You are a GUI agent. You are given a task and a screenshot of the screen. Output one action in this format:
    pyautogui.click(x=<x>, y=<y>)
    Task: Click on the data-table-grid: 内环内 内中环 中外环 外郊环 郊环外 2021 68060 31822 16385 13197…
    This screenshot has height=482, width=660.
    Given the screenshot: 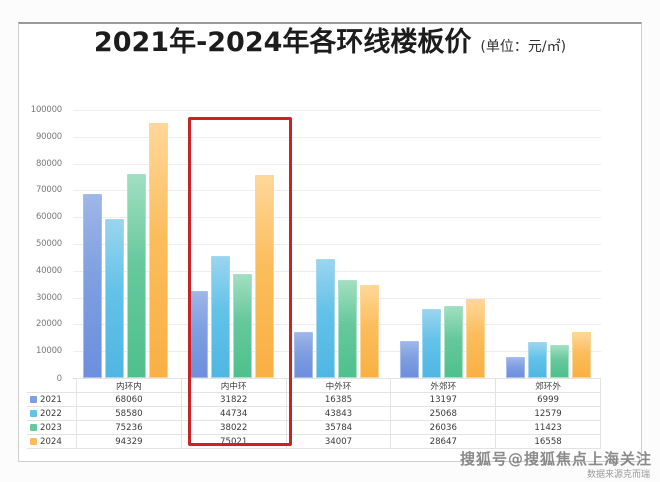 What is the action you would take?
    pyautogui.click(x=314, y=413)
    